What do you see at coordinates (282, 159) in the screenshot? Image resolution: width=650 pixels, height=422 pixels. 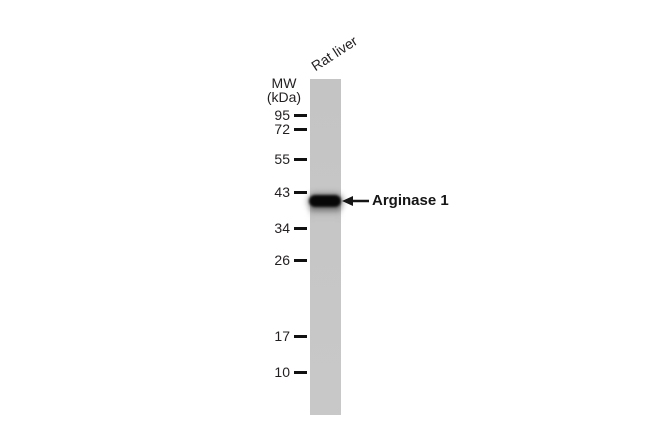 I see `mw-marker-label: 55` at bounding box center [282, 159].